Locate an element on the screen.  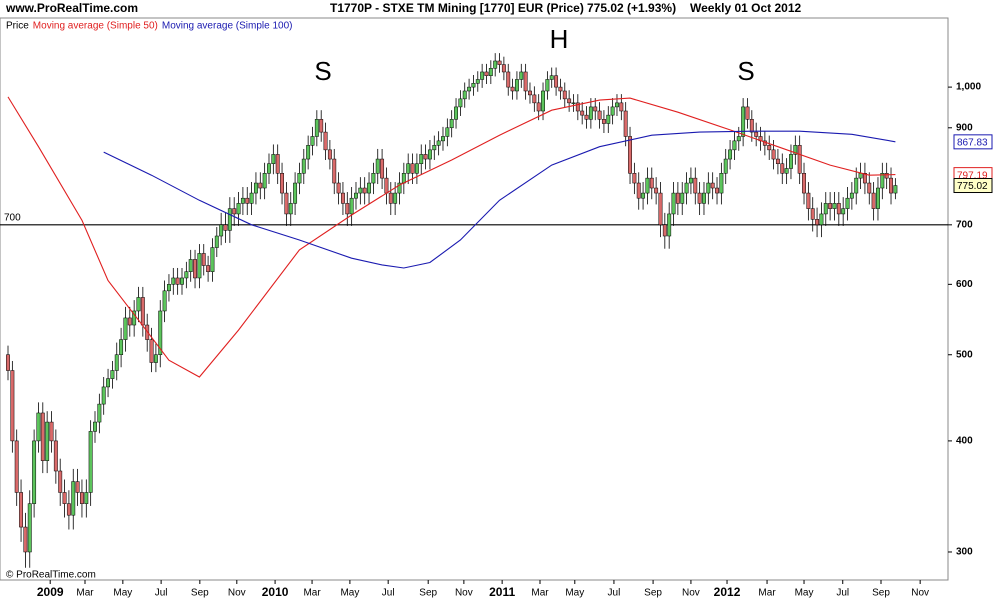
period: Weekly 01 Oct 2012 is located at coordinates (746, 8).